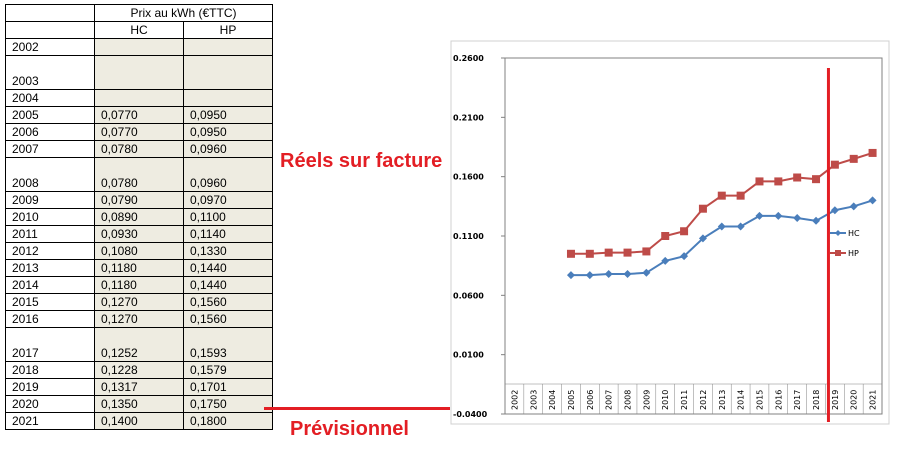 The height and width of the screenshot is (459, 900). Describe the element at coordinates (778, 400) in the screenshot. I see `x-tick-label: 2016` at that location.